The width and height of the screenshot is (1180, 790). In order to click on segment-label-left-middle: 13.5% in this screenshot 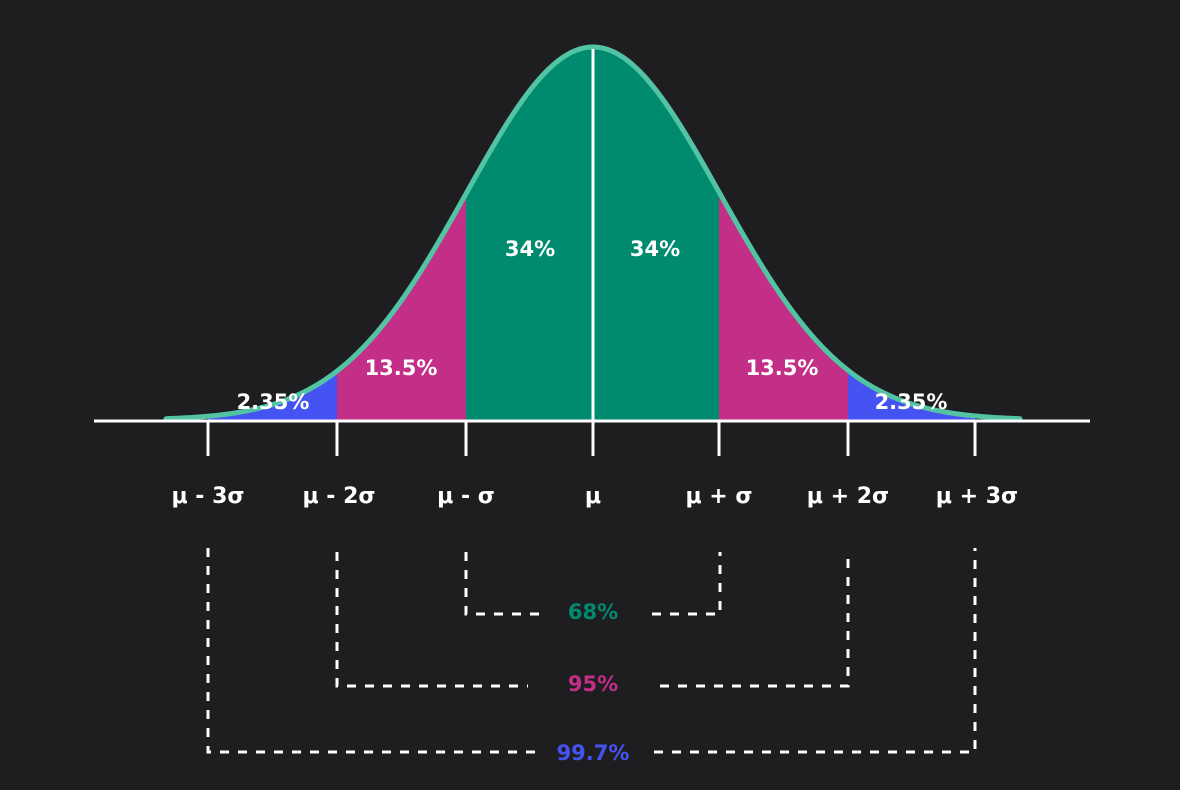, I will do `click(401, 368)`.